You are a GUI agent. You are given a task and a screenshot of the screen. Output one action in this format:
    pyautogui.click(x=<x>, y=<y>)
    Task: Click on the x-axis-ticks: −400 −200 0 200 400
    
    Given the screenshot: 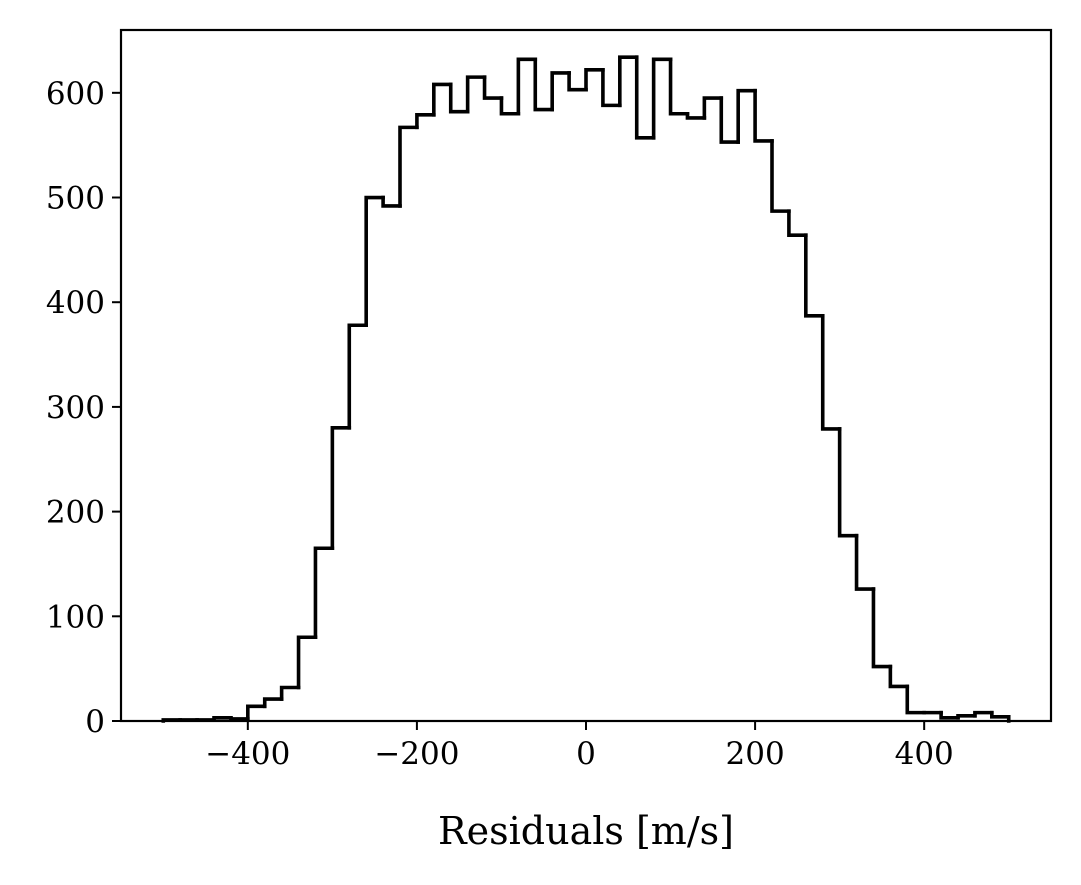 What is the action you would take?
    pyautogui.click(x=579, y=746)
    